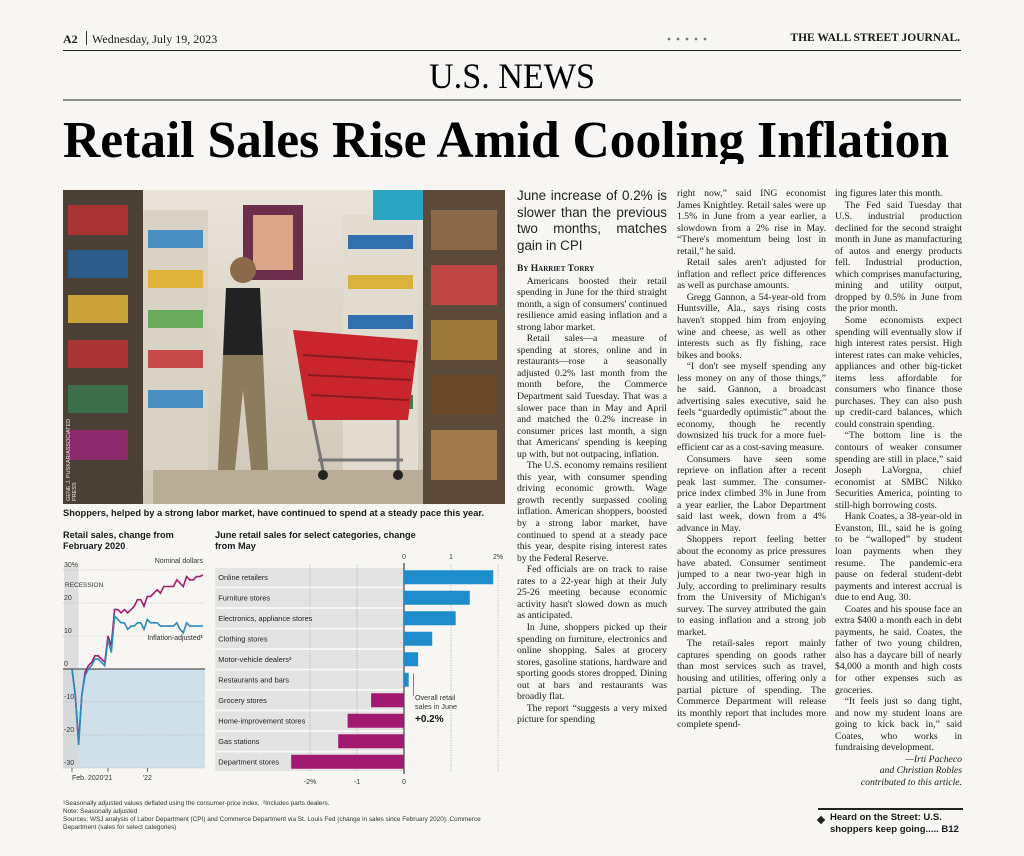 The width and height of the screenshot is (1024, 856). I want to click on y-tick-label: -20, so click(69, 730).